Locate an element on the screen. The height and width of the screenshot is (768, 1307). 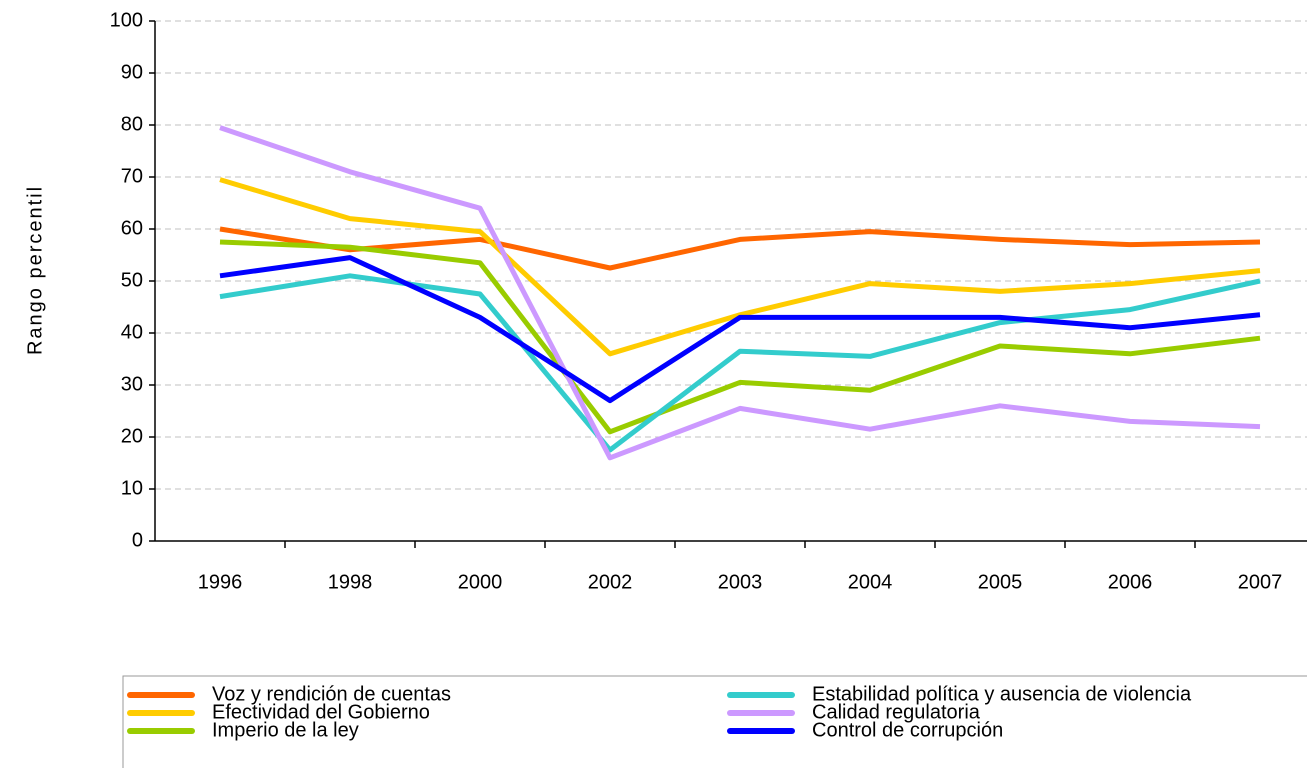
series-line is located at coordinates (740, 248).